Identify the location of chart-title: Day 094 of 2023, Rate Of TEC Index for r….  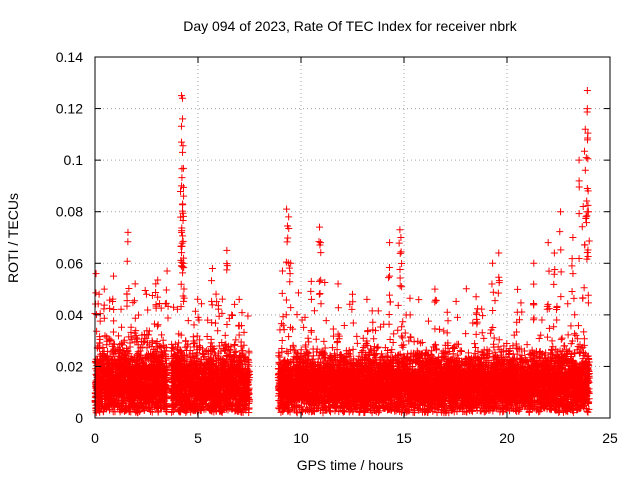
(350, 26).